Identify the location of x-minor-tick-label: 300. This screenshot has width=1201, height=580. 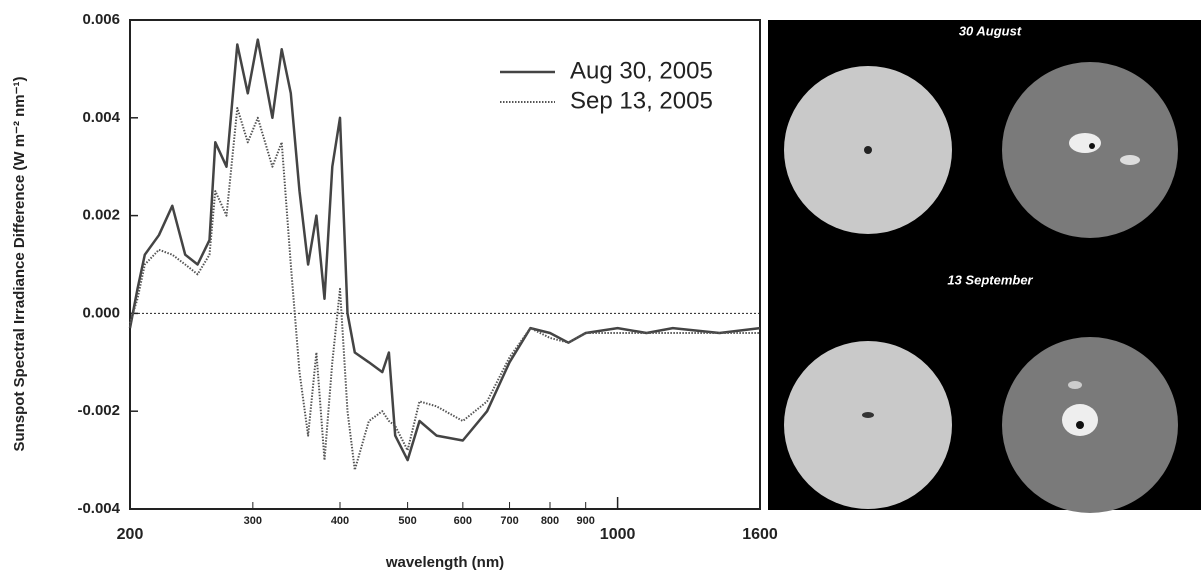
(253, 521).